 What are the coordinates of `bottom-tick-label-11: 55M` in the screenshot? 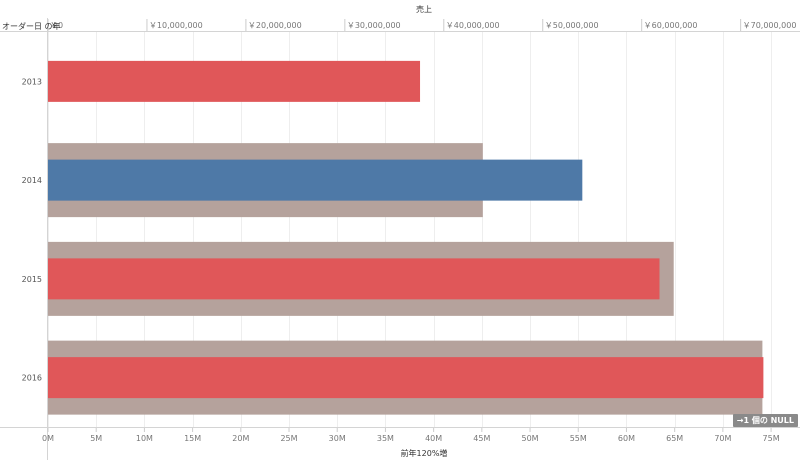 It's located at (578, 438).